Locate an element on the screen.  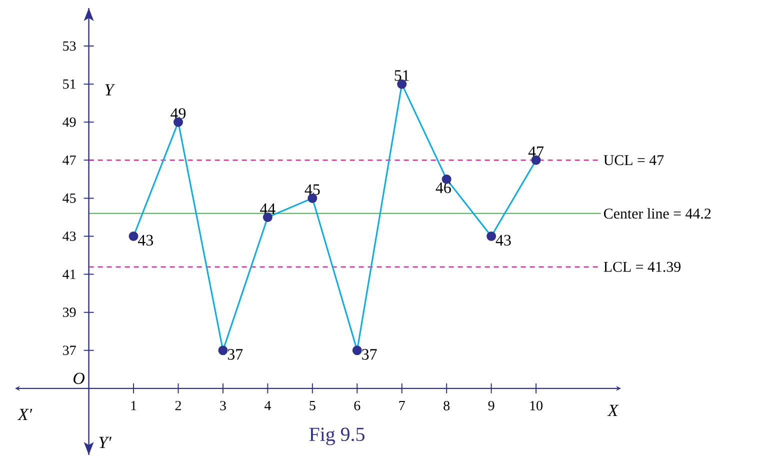
y-tick-label: 49 is located at coordinates (69, 122).